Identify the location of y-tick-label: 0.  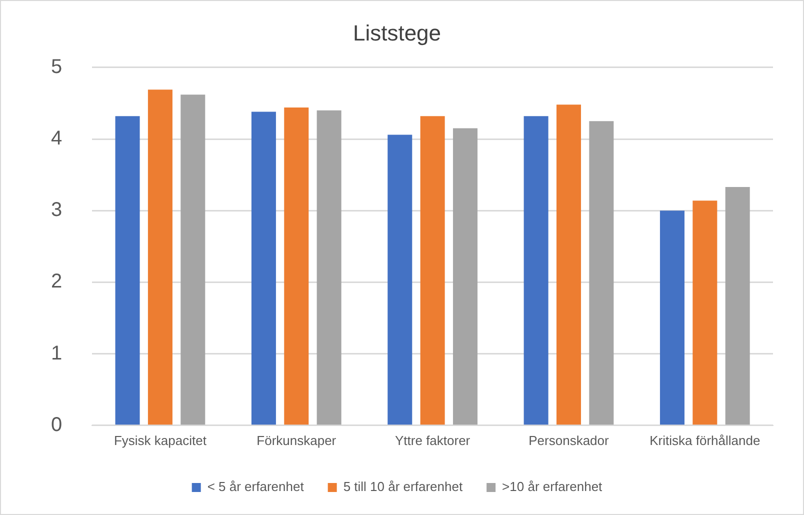
(56, 425).